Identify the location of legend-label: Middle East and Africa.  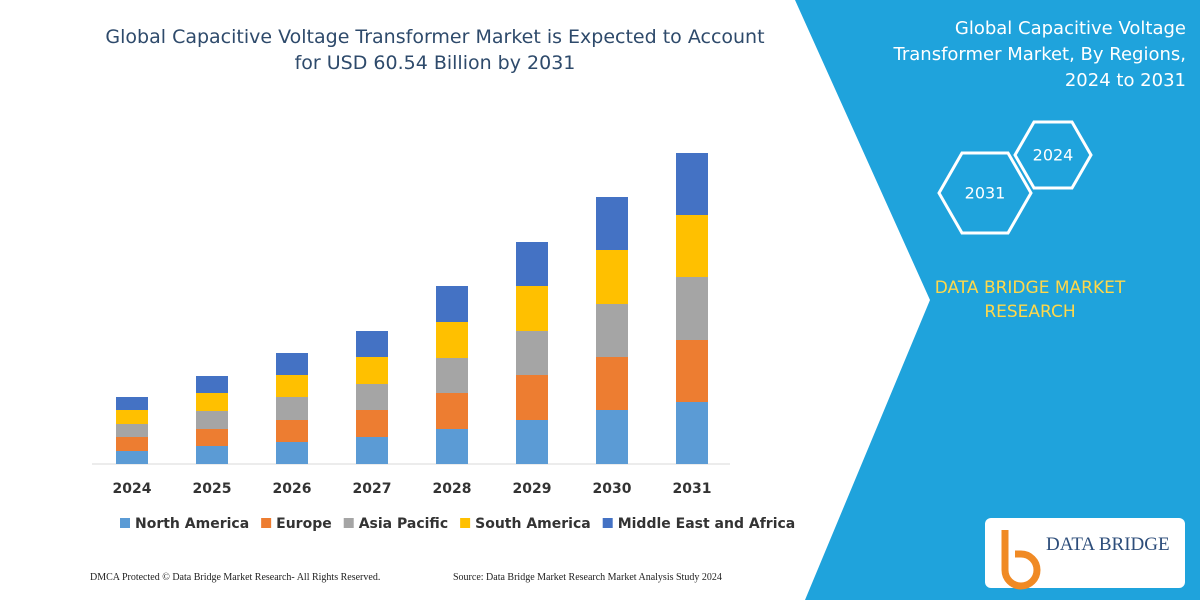
(707, 524).